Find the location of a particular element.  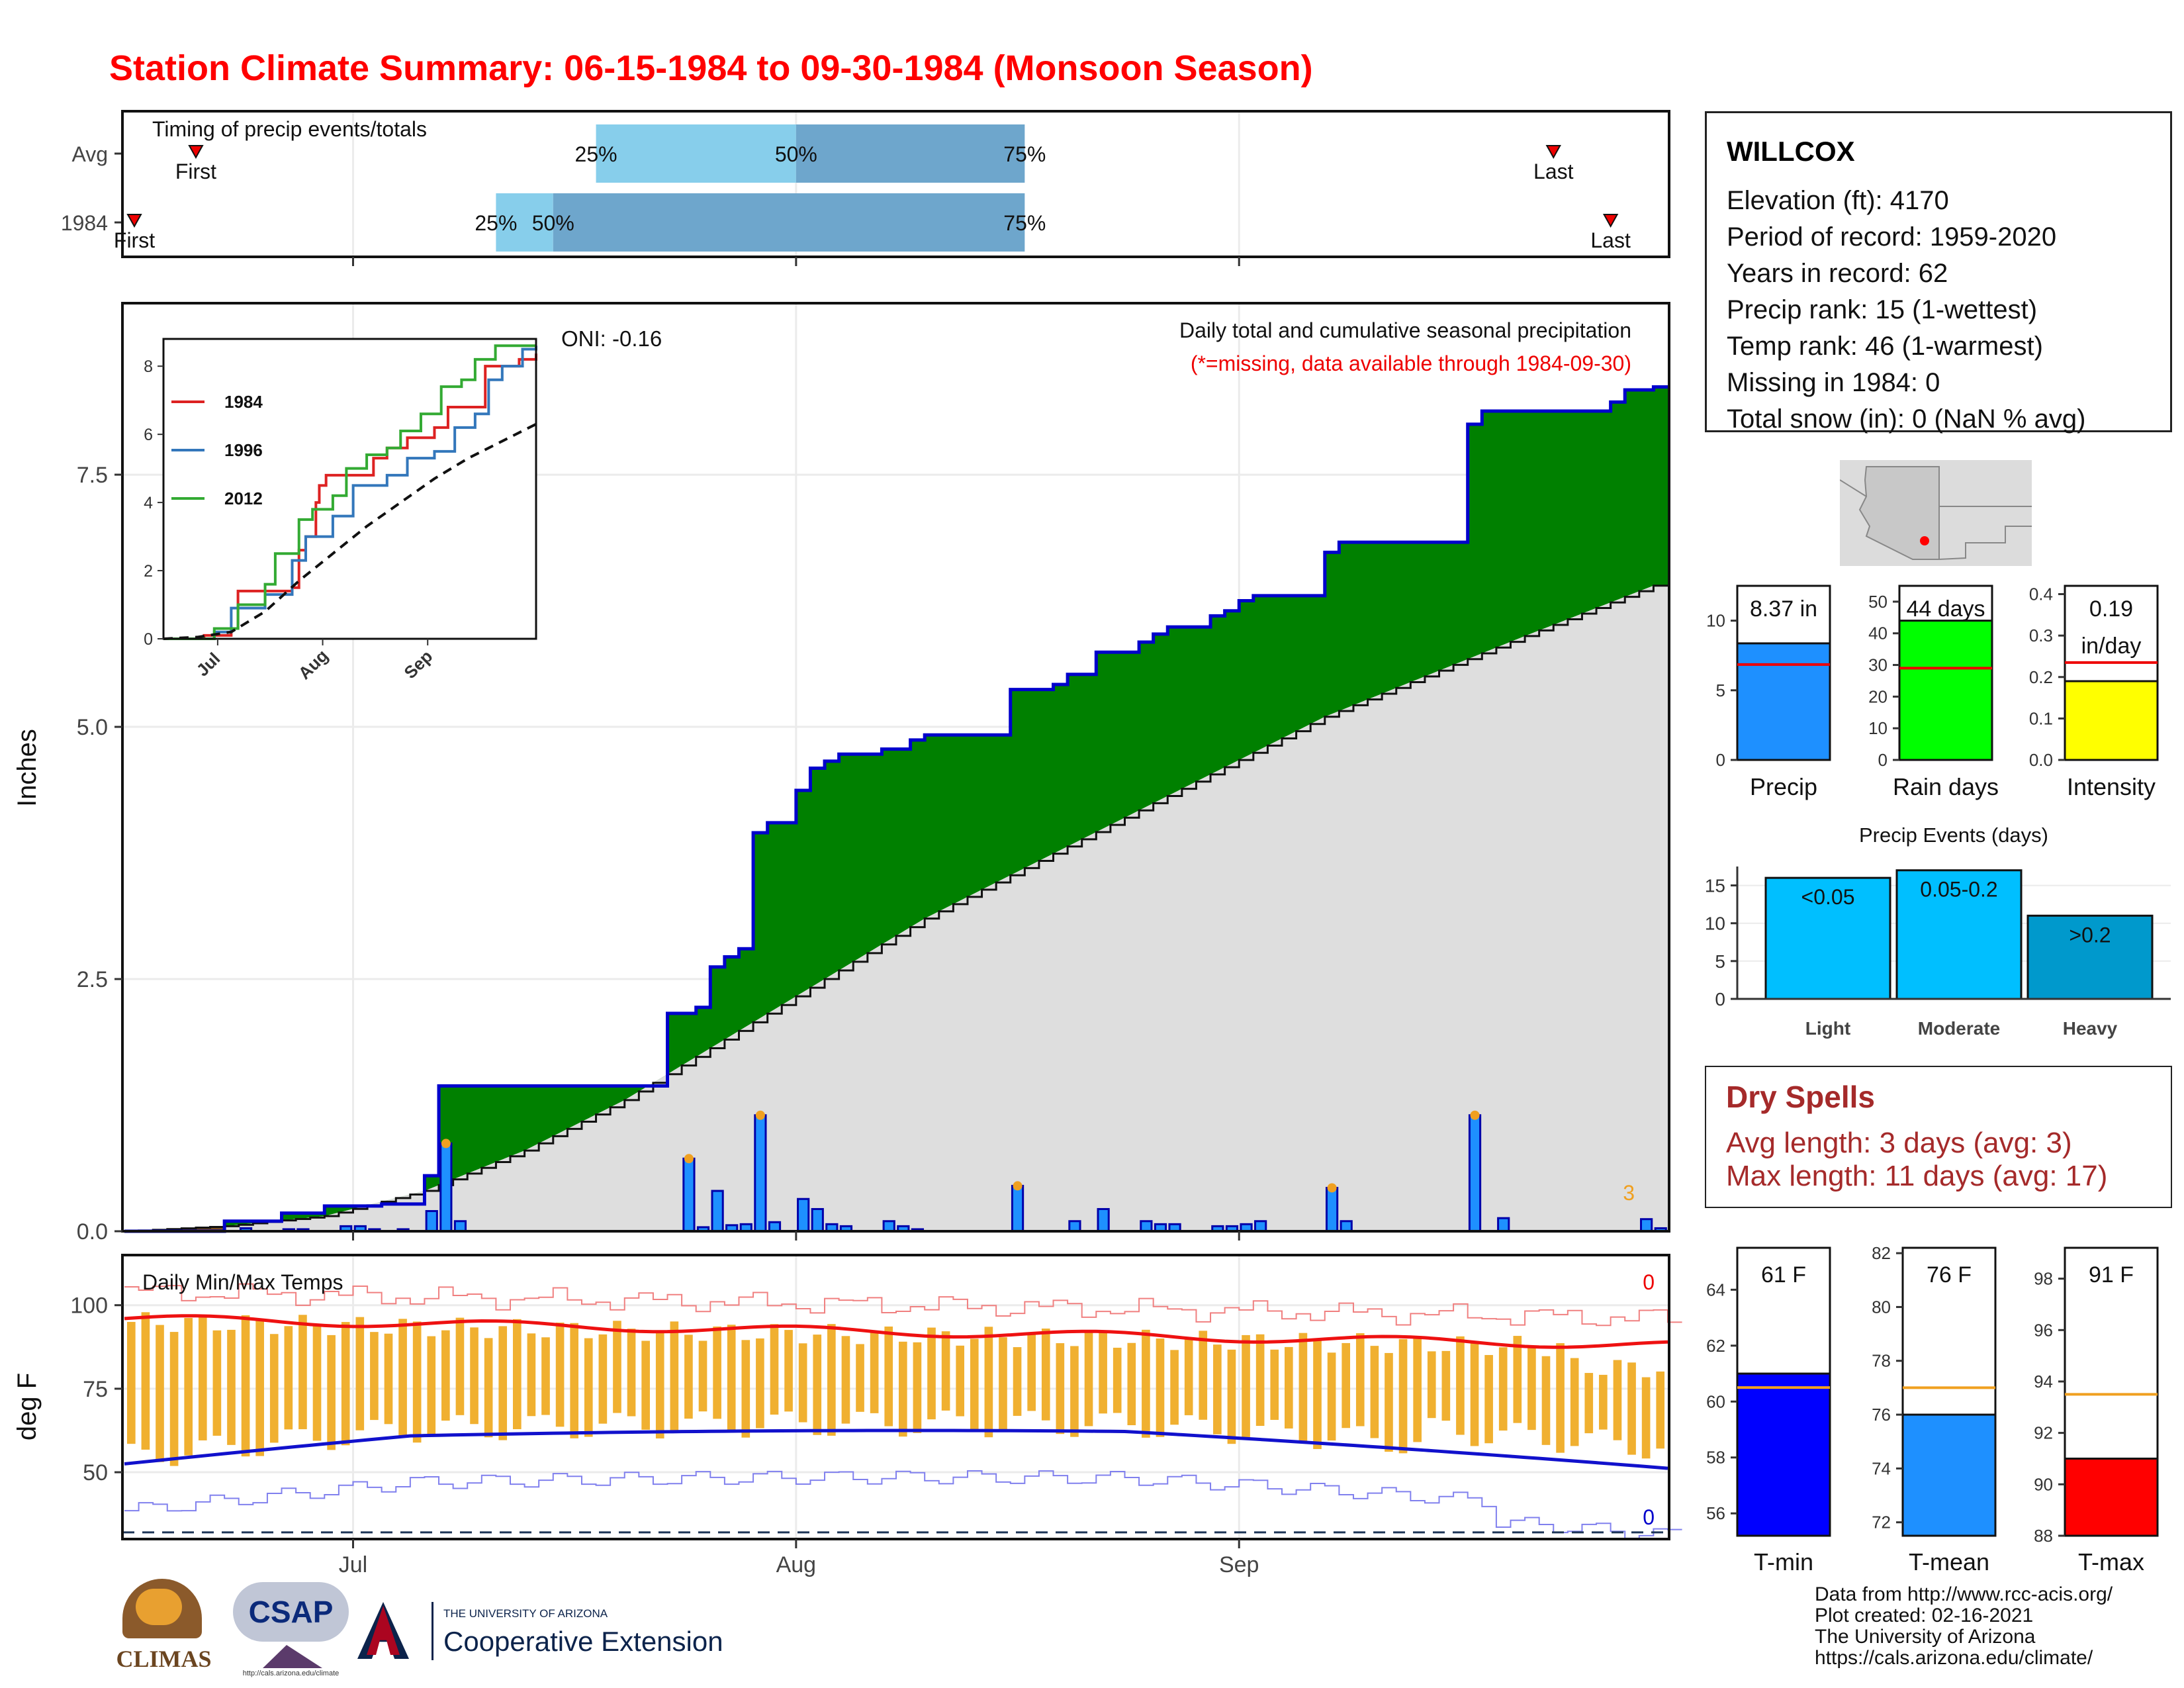

csap-logo-text: CSAP is located at coordinates (291, 1612).